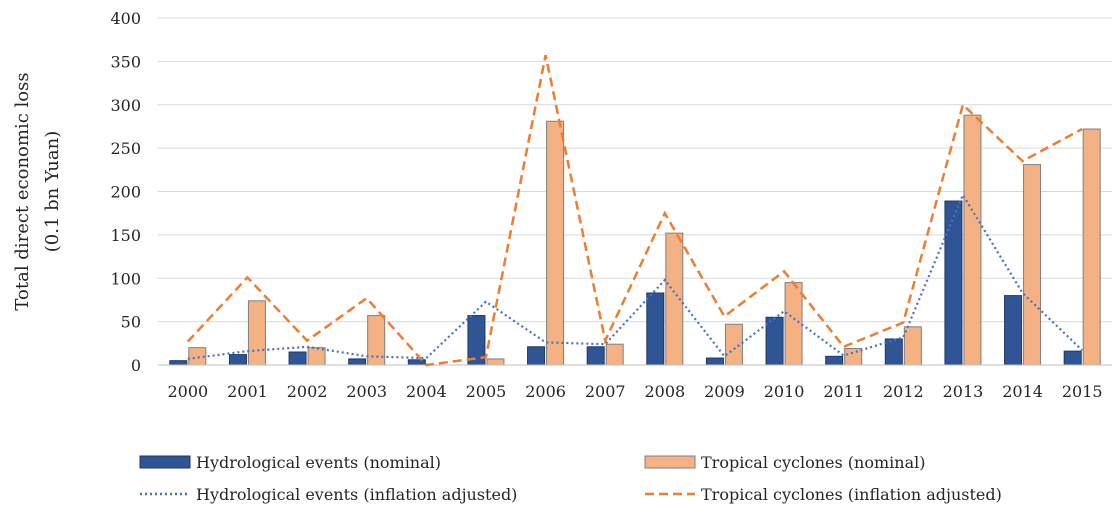 The width and height of the screenshot is (1114, 510). Describe the element at coordinates (187, 391) in the screenshot. I see `x-tick-label: 2000` at that location.